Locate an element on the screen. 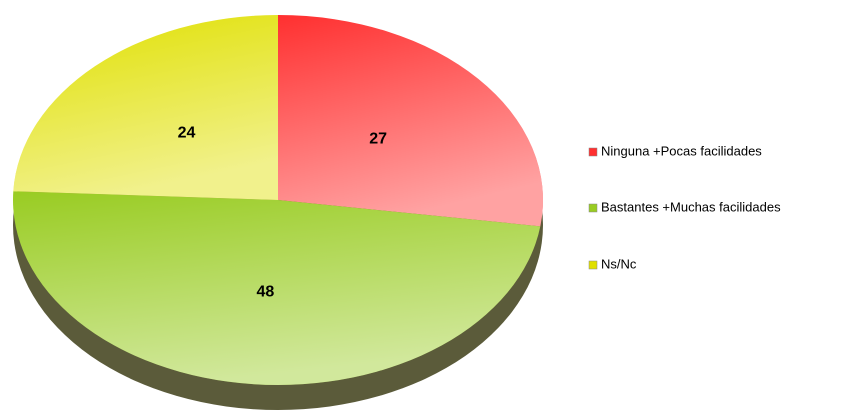 This screenshot has width=866, height=413. slice-label: 27 is located at coordinates (378, 139).